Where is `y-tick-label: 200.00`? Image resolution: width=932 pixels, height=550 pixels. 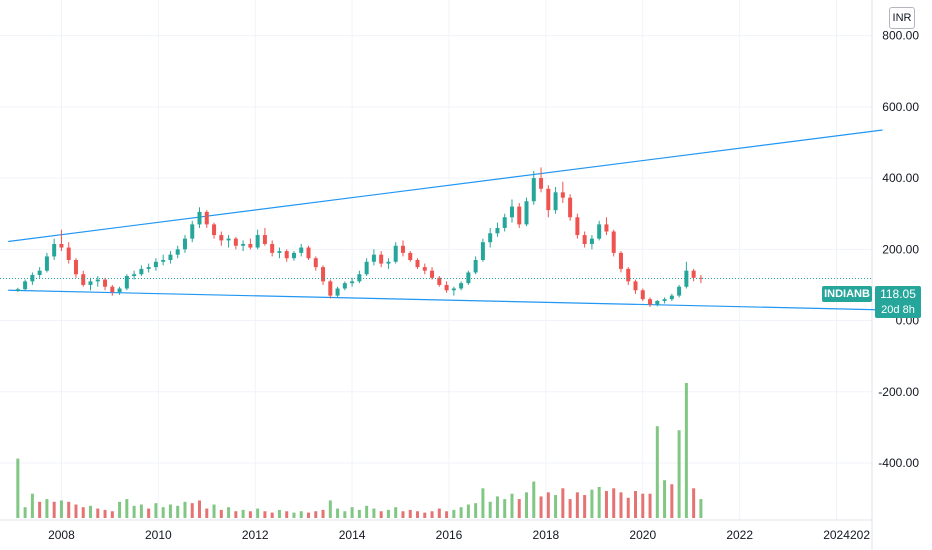 y-tick-label: 200.00 is located at coordinates (900, 249).